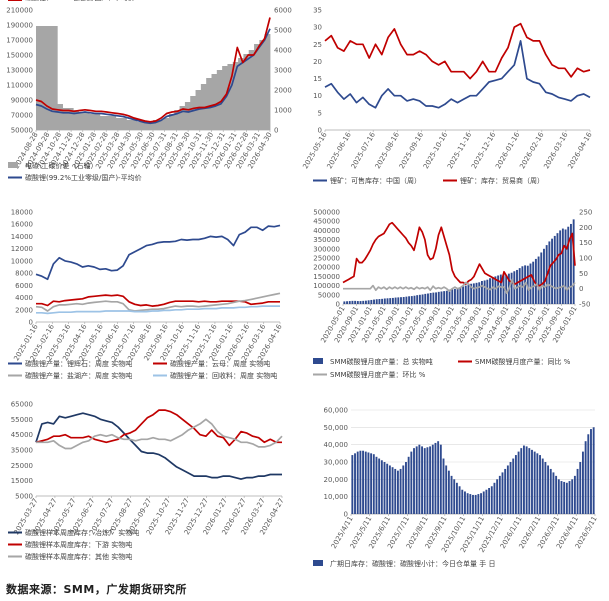 The height and width of the screenshot is (601, 609). What do you see at coordinates (283, 91) in the screenshot?
I see `y2-tick-label: 2000` at bounding box center [283, 91].